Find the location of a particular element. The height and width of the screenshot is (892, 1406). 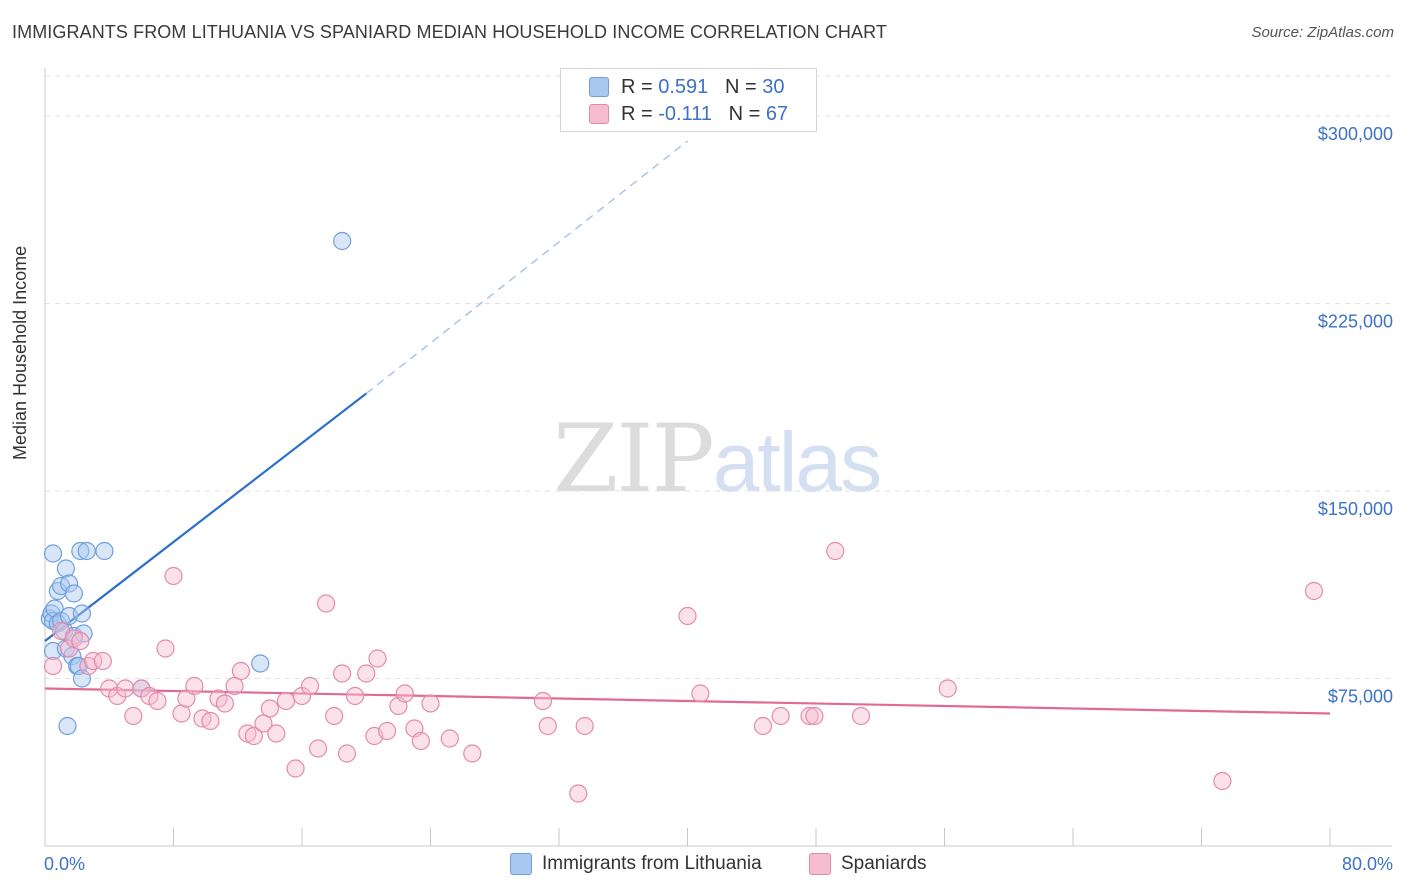

watermark: ZIPatlas is located at coordinates (717, 459).